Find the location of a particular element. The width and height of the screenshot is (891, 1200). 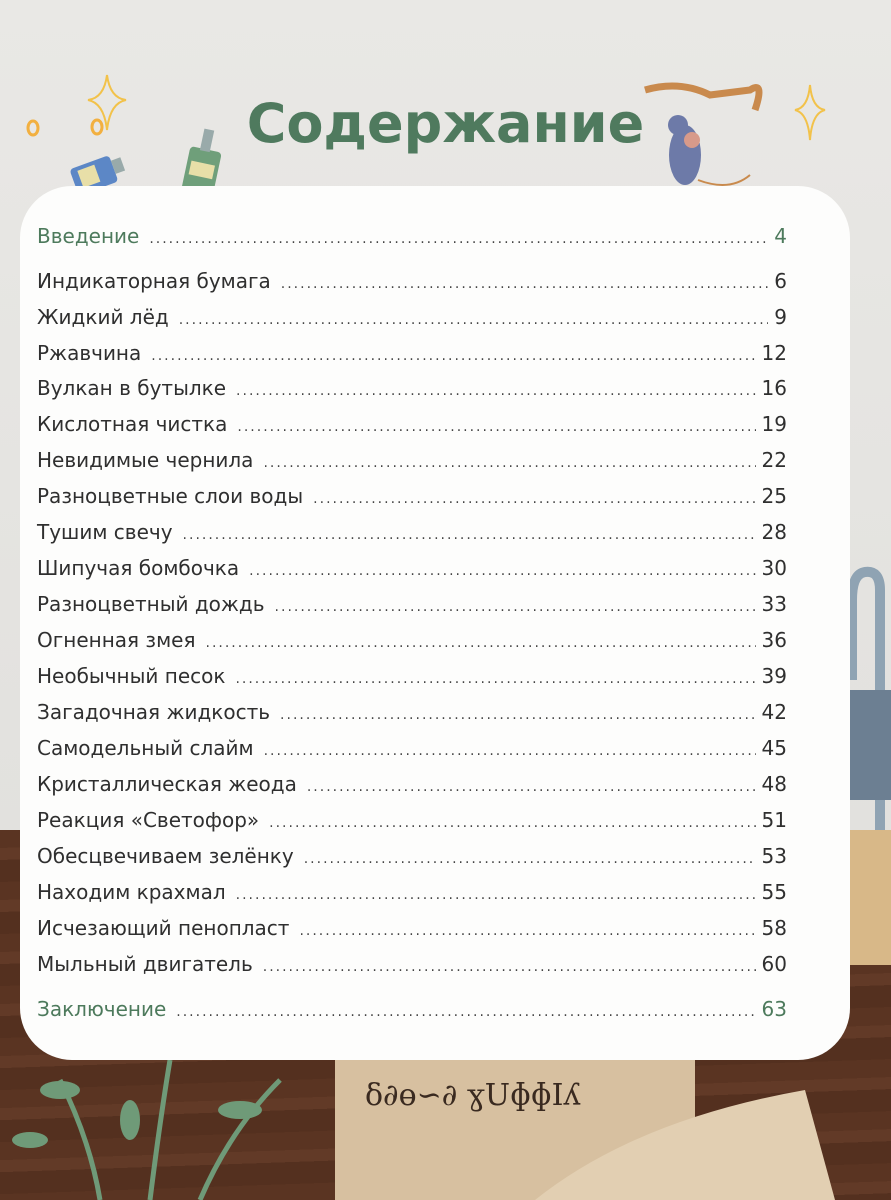

toc-entry: Ржавчина 12 is located at coordinates (412, 355).